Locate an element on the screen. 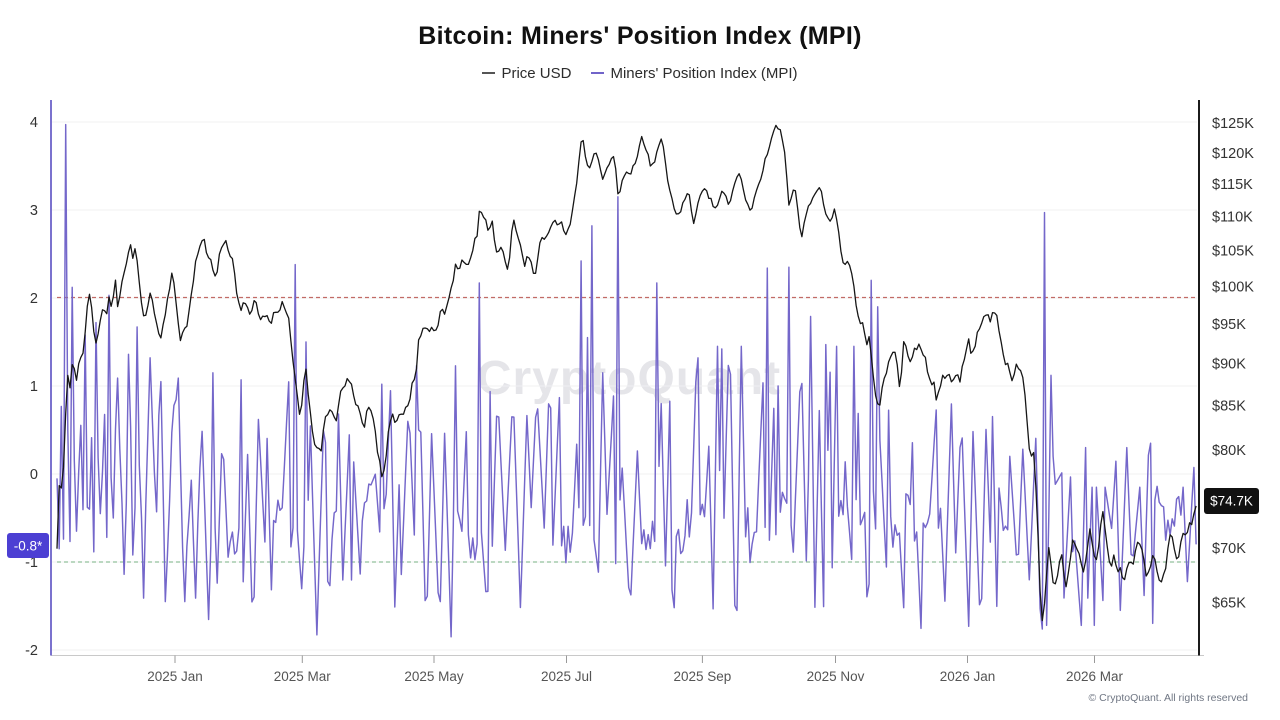 This screenshot has width=1280, height=720. svg-text: 2025 Sep is located at coordinates (702, 676).